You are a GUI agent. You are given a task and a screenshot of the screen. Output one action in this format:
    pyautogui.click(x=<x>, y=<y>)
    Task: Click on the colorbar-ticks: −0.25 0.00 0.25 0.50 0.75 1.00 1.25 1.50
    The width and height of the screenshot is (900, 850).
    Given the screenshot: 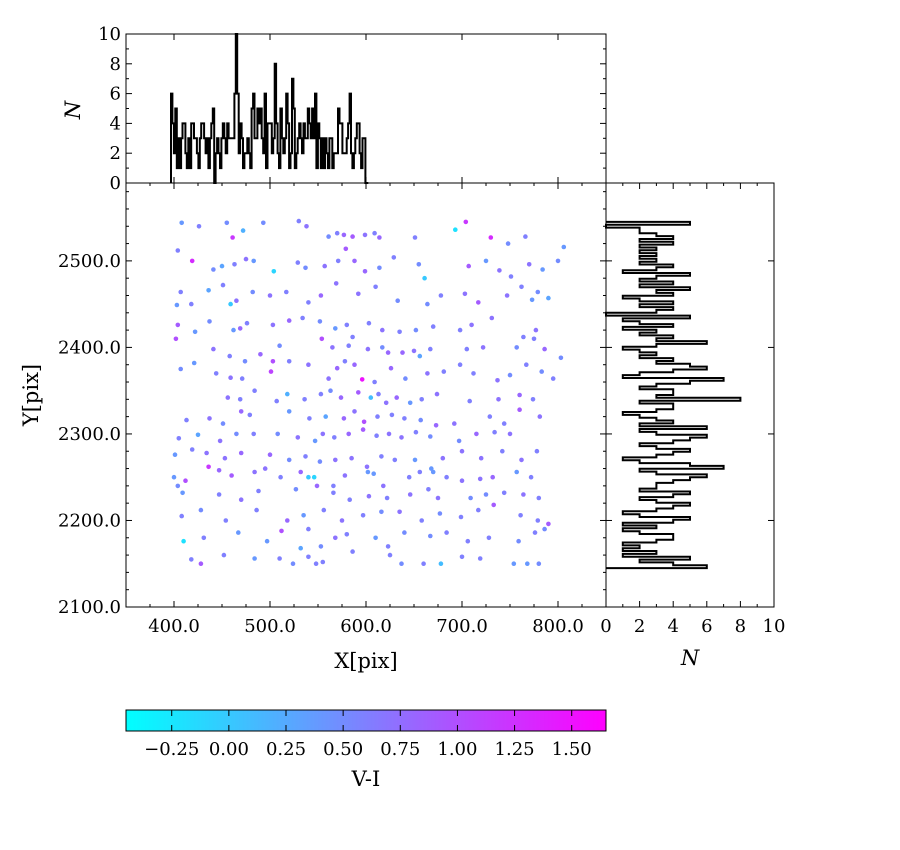 What is the action you would take?
    pyautogui.click(x=368, y=735)
    